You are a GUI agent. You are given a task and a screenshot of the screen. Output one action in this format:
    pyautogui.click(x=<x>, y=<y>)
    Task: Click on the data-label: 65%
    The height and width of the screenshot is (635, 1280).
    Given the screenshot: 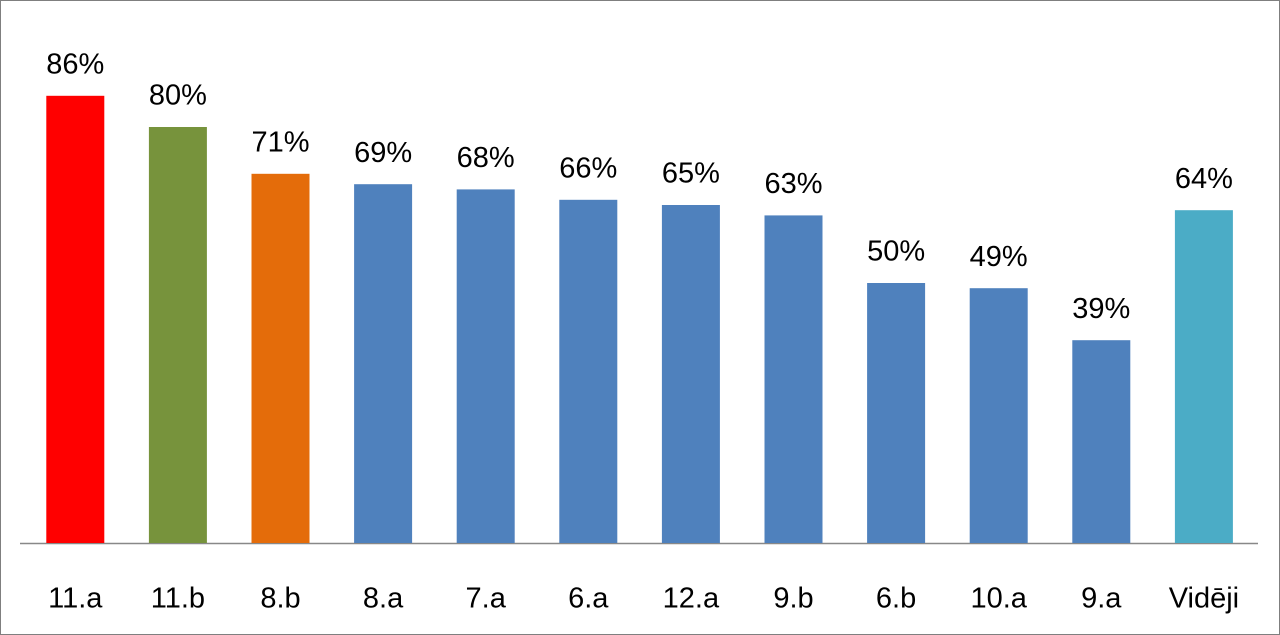 What is the action you would take?
    pyautogui.click(x=691, y=174)
    